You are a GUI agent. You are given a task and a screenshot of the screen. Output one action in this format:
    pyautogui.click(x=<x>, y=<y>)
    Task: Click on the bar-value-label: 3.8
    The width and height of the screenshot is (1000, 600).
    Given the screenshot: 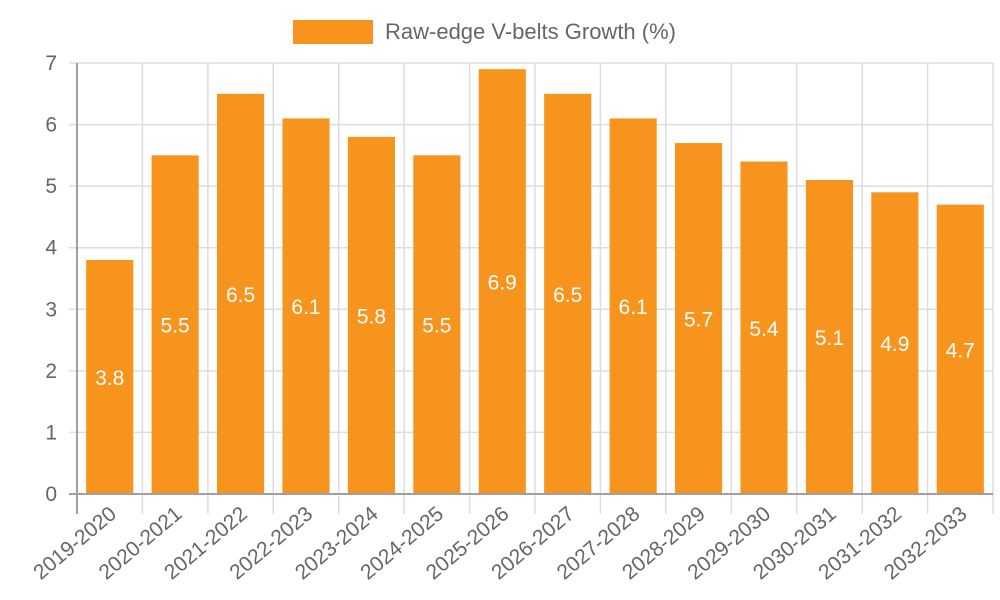 What is the action you would take?
    pyautogui.click(x=109, y=378)
    